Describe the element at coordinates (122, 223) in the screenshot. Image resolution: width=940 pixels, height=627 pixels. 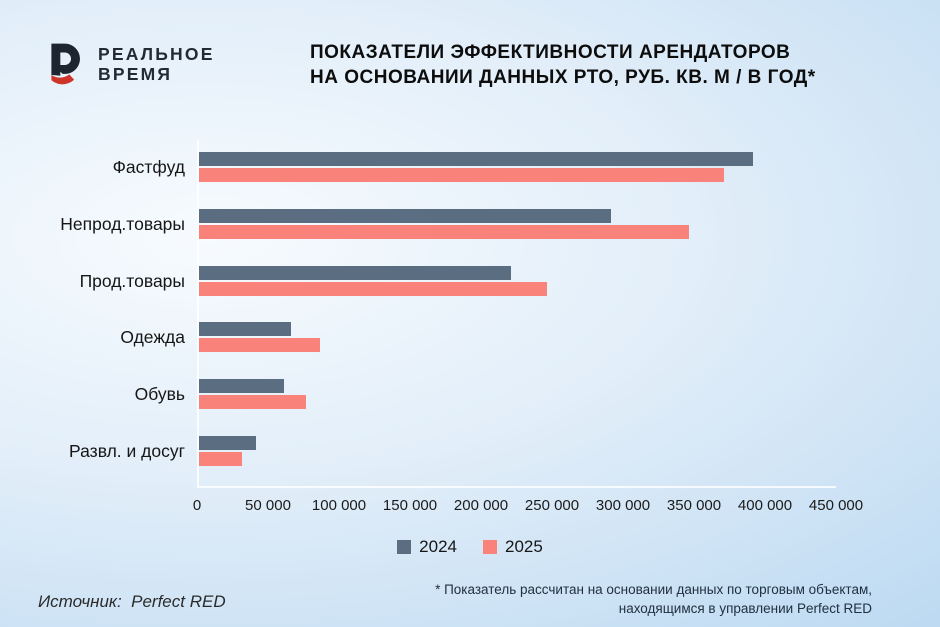
I see `category-label: Непрод.товары` at that location.